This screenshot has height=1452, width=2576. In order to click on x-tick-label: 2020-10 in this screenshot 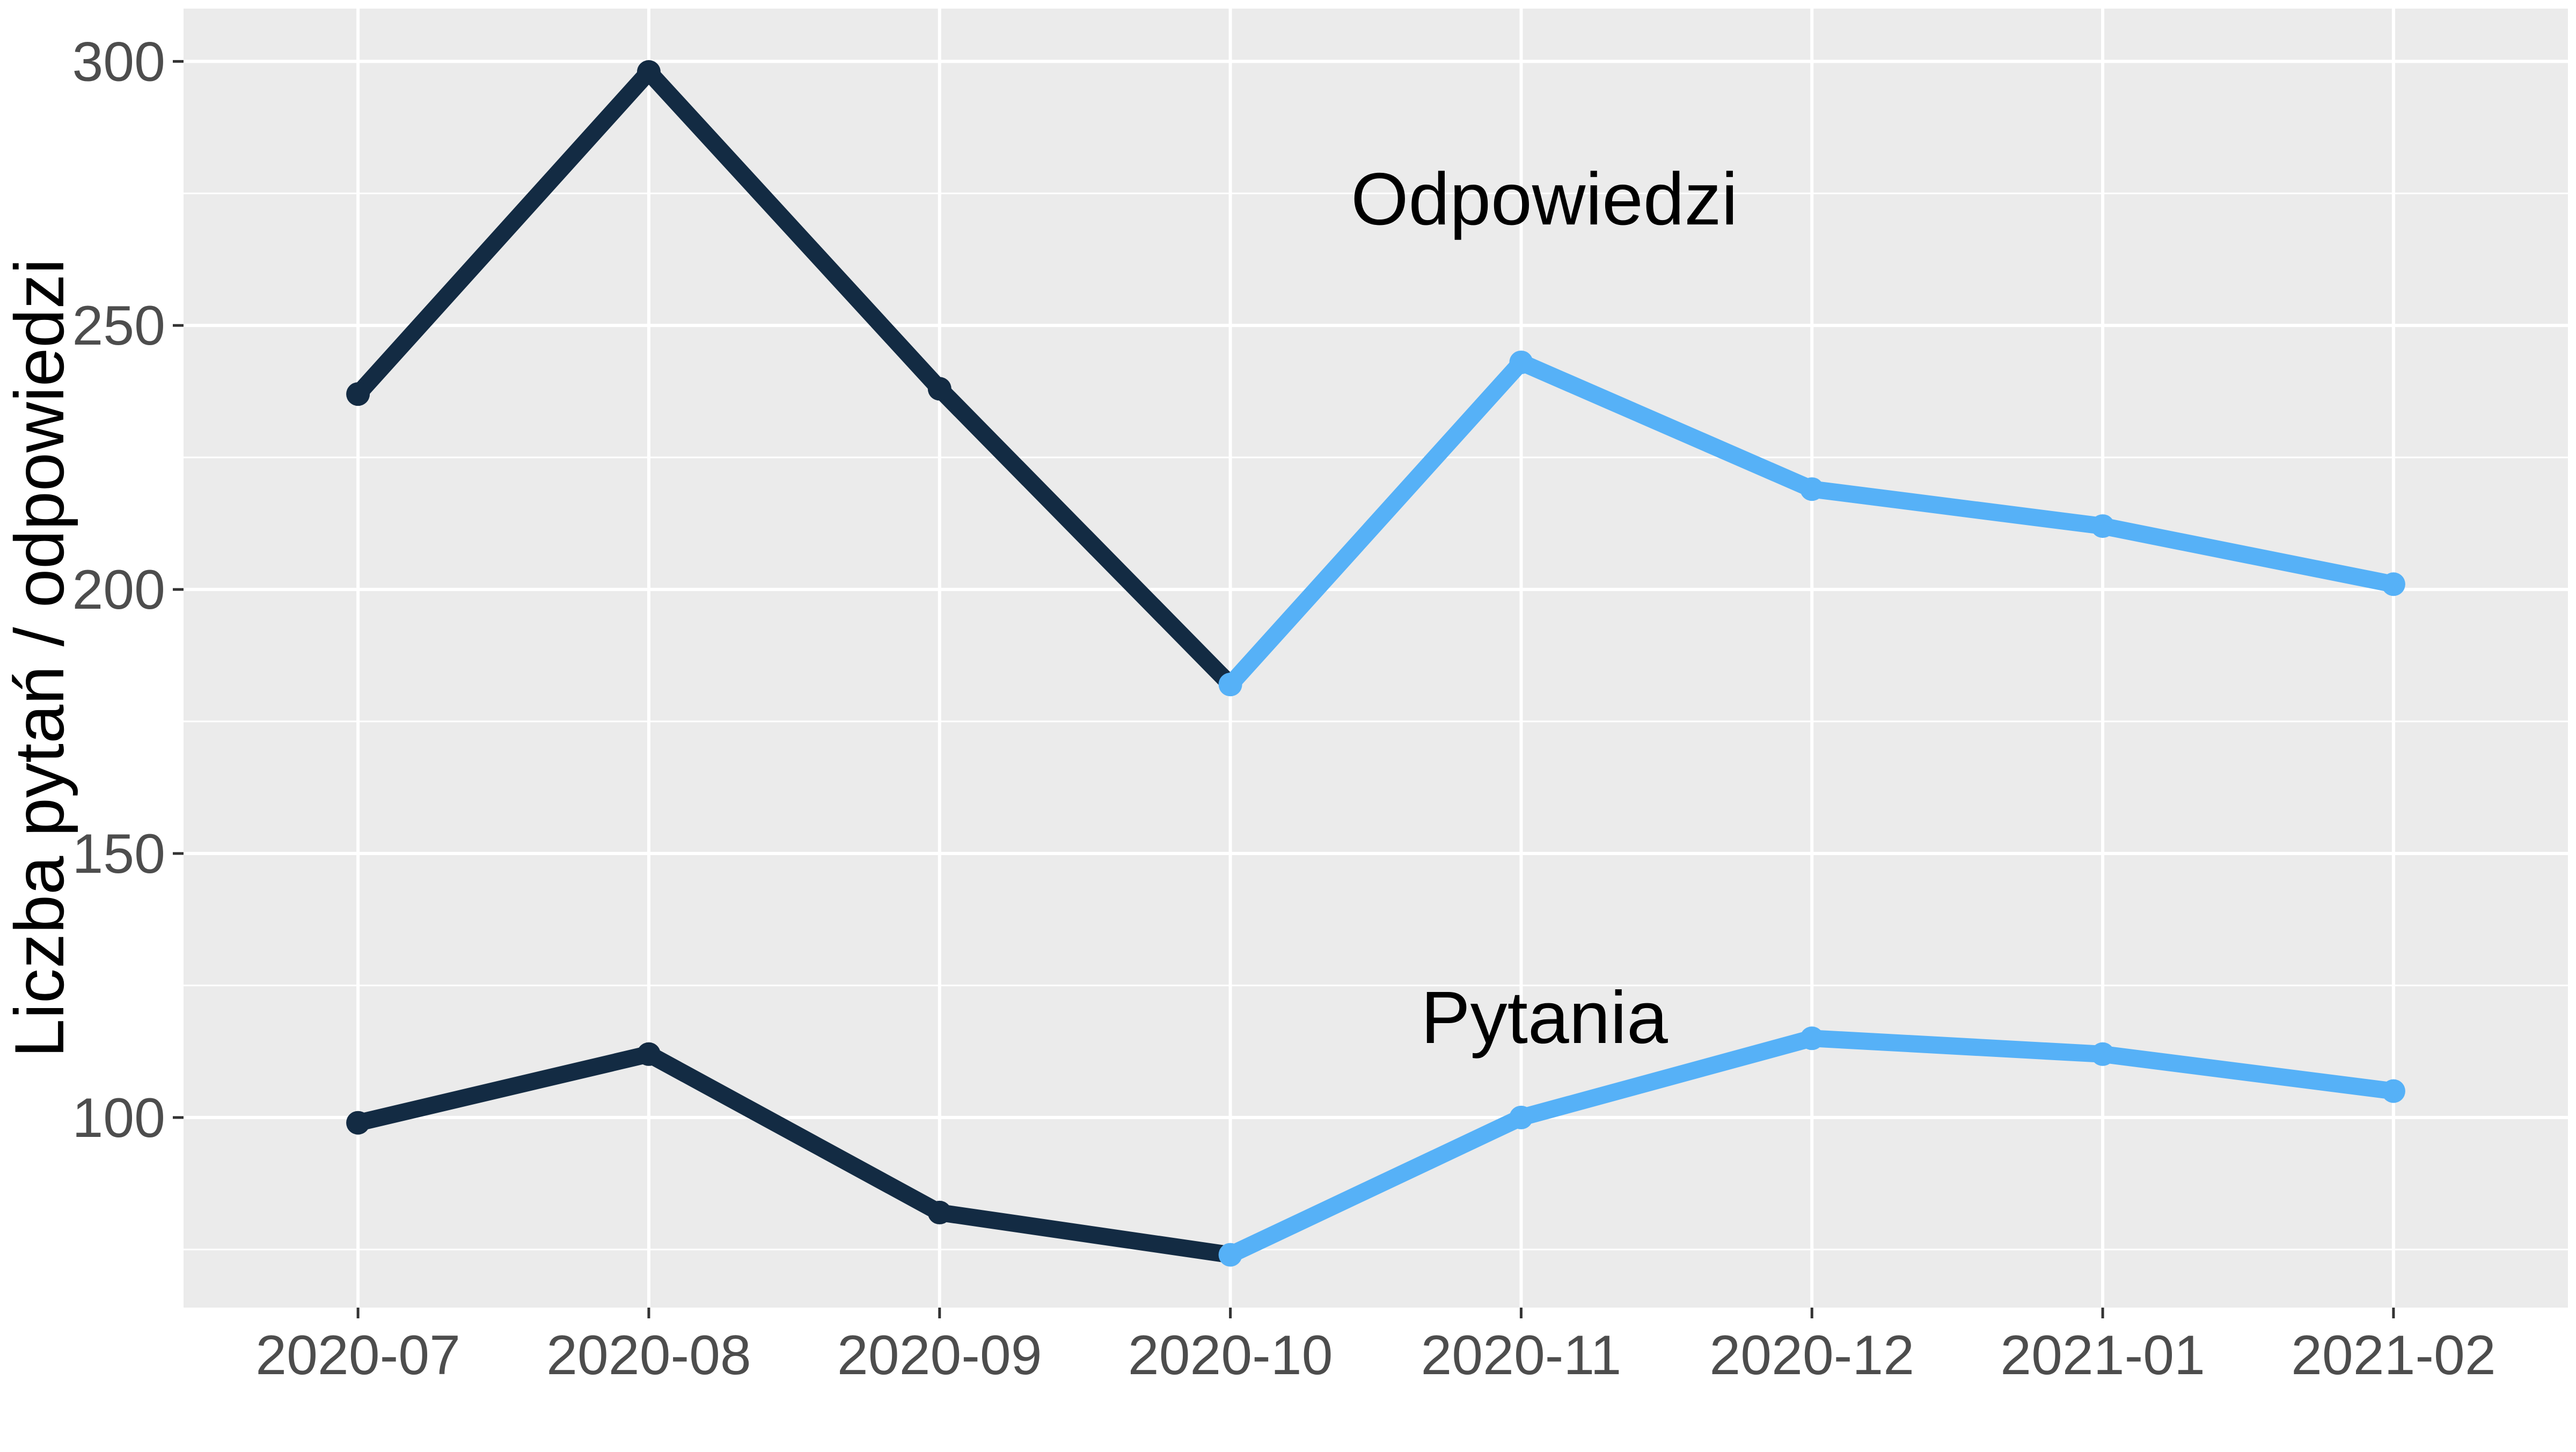, I will do `click(1230, 1355)`.